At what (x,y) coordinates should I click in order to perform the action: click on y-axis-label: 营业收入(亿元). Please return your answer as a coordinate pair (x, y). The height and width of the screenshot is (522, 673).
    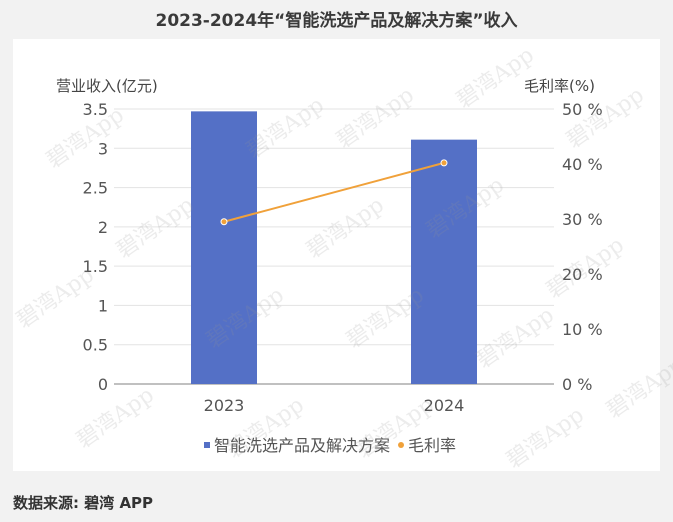
    Looking at the image, I should click on (107, 86).